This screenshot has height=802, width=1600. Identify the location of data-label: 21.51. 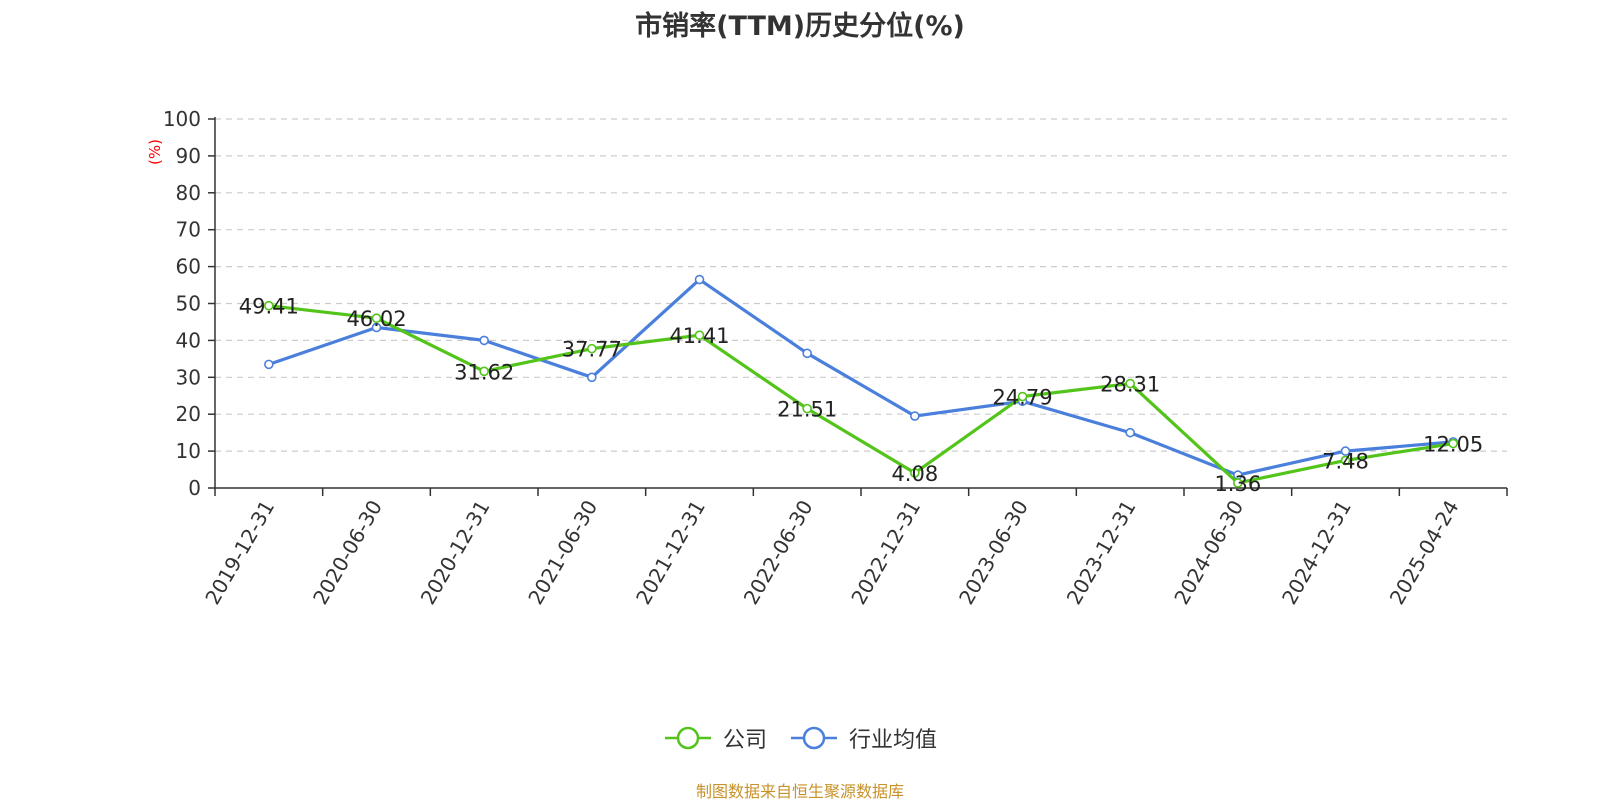
(807, 410).